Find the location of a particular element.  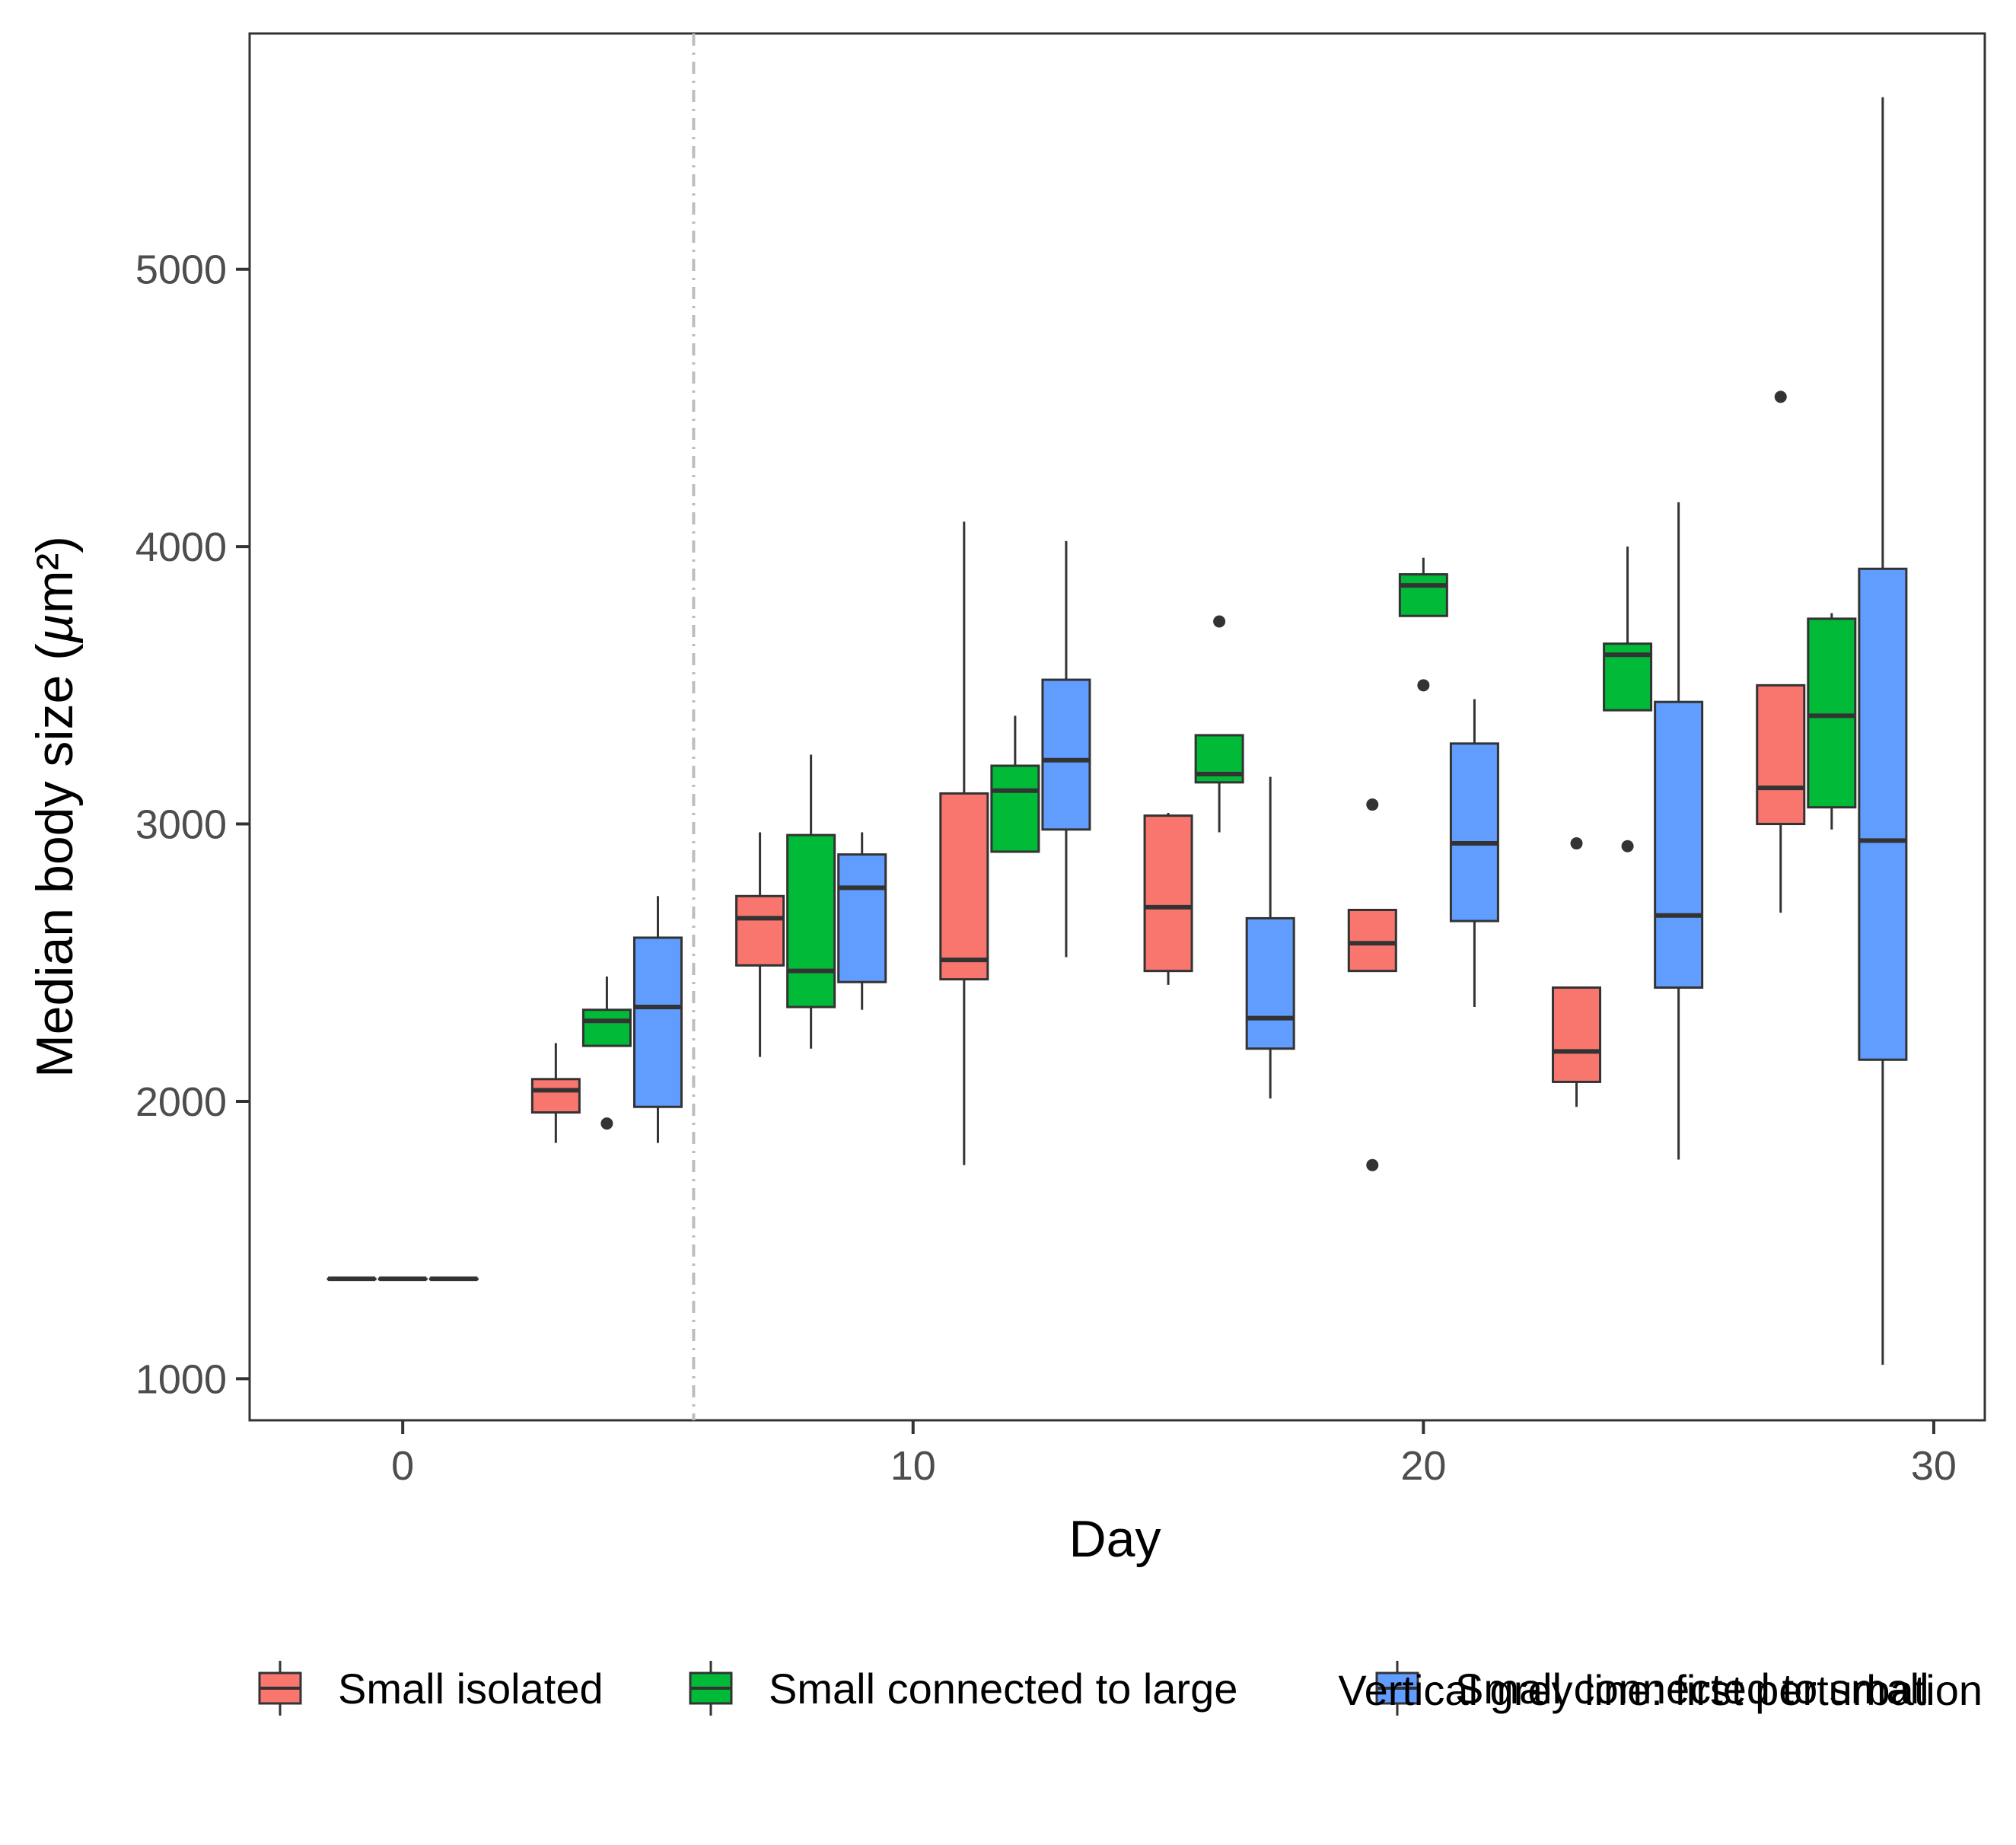

y-tick-label: 1000 is located at coordinates (181, 1379).